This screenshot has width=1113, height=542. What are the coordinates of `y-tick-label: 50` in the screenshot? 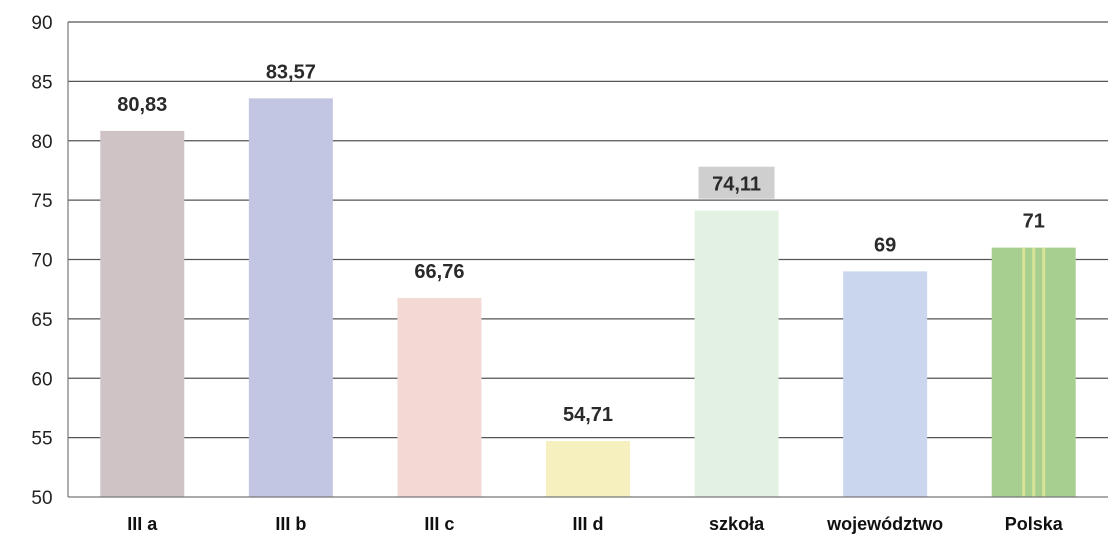 It's located at (41, 498).